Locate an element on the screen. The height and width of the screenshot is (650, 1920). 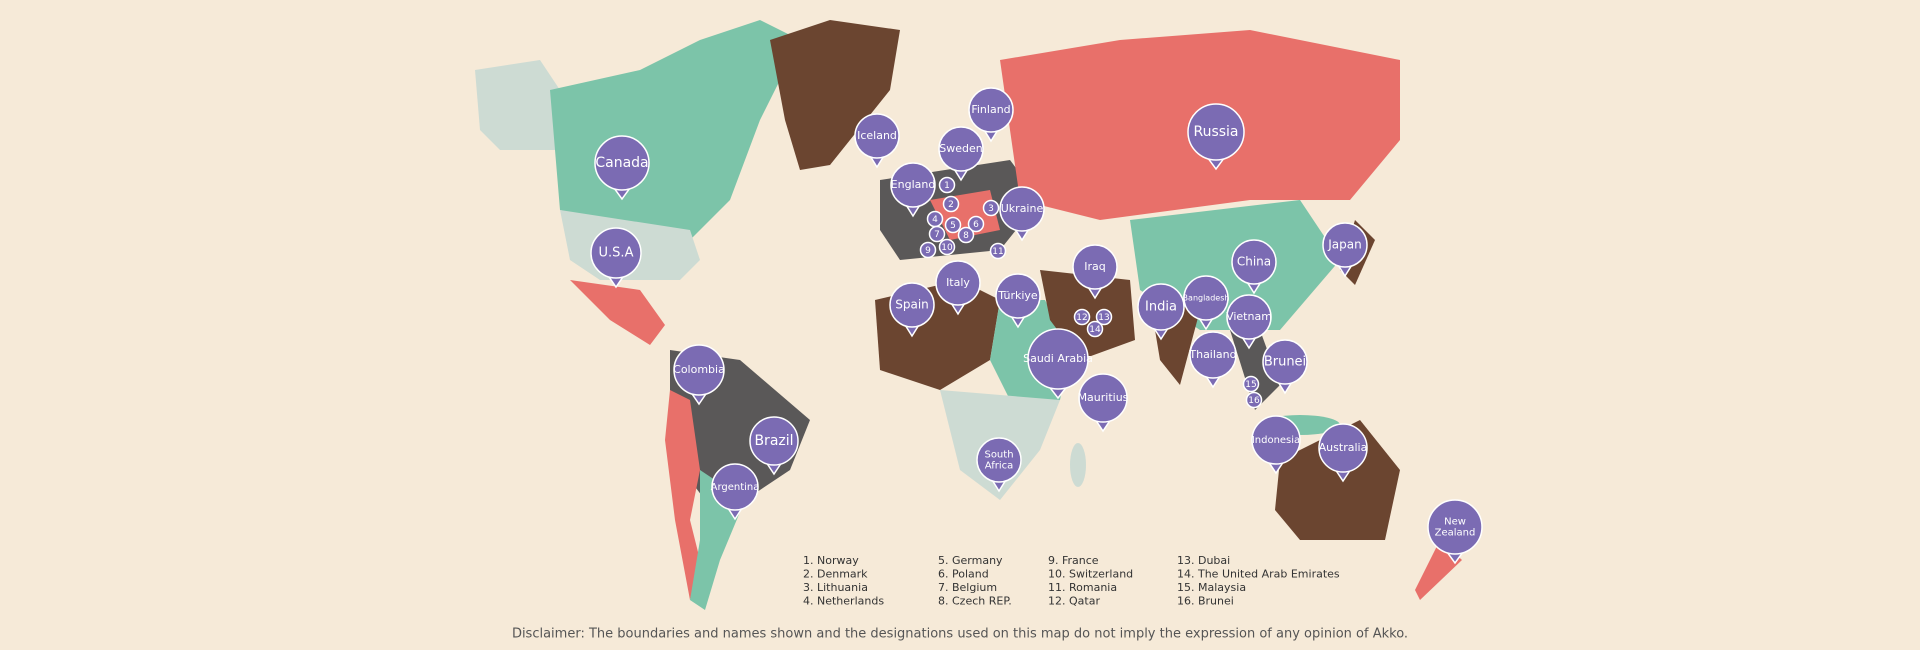
marker-label: 3 is located at coordinates (991, 209).